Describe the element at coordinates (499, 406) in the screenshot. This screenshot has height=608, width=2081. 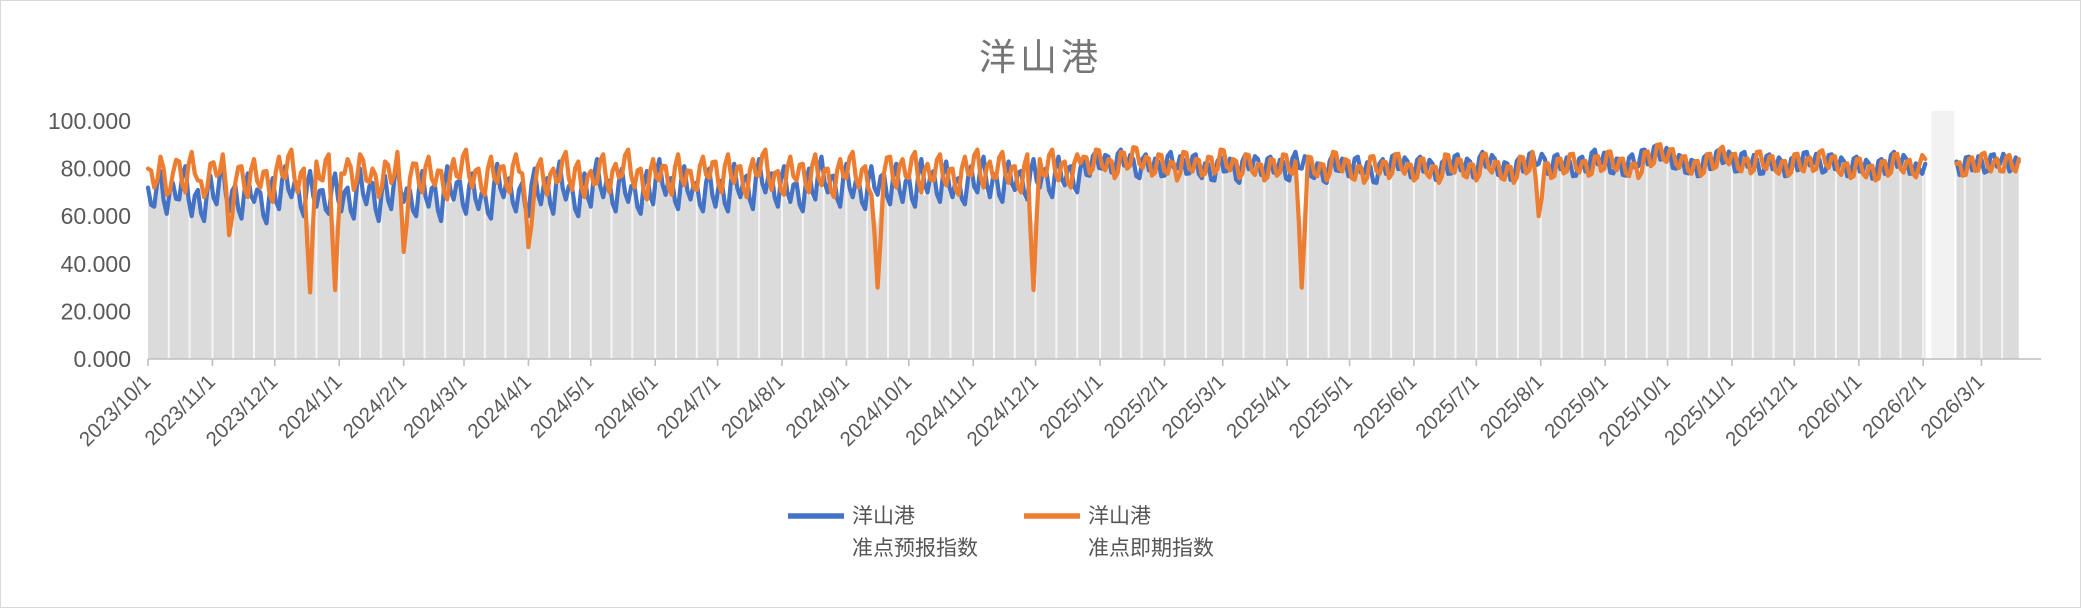
I see `x-tick-label: 2024/4/1` at that location.